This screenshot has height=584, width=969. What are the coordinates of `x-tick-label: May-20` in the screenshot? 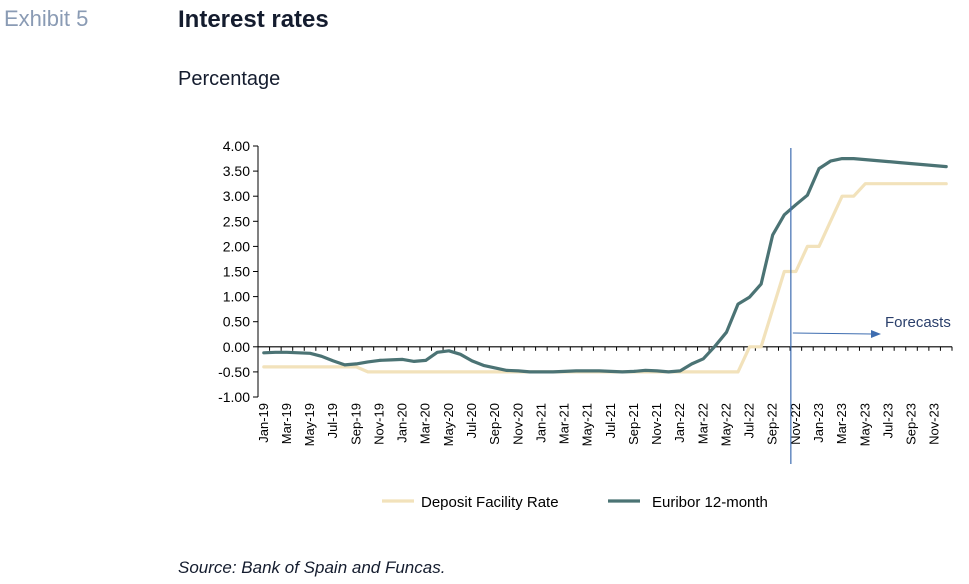 It's located at (448, 424).